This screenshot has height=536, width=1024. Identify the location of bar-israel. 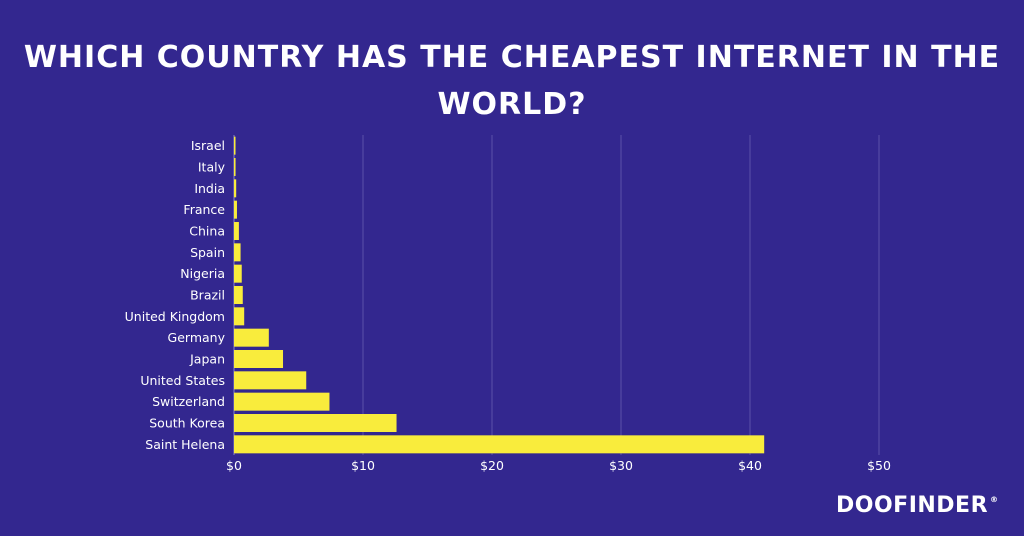
(235, 145).